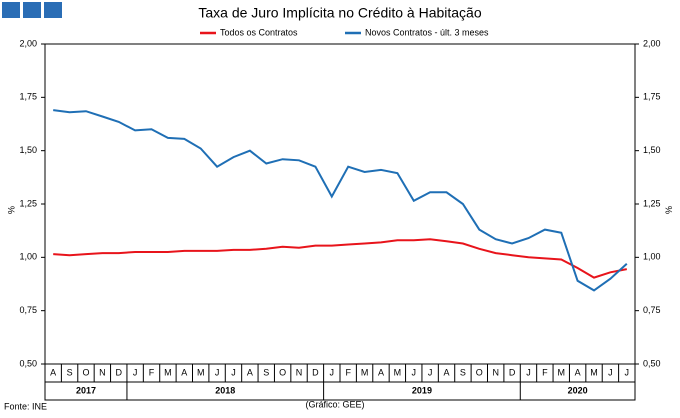  Describe the element at coordinates (28, 203) in the screenshot. I see `y-tick-label: 1,25` at that location.